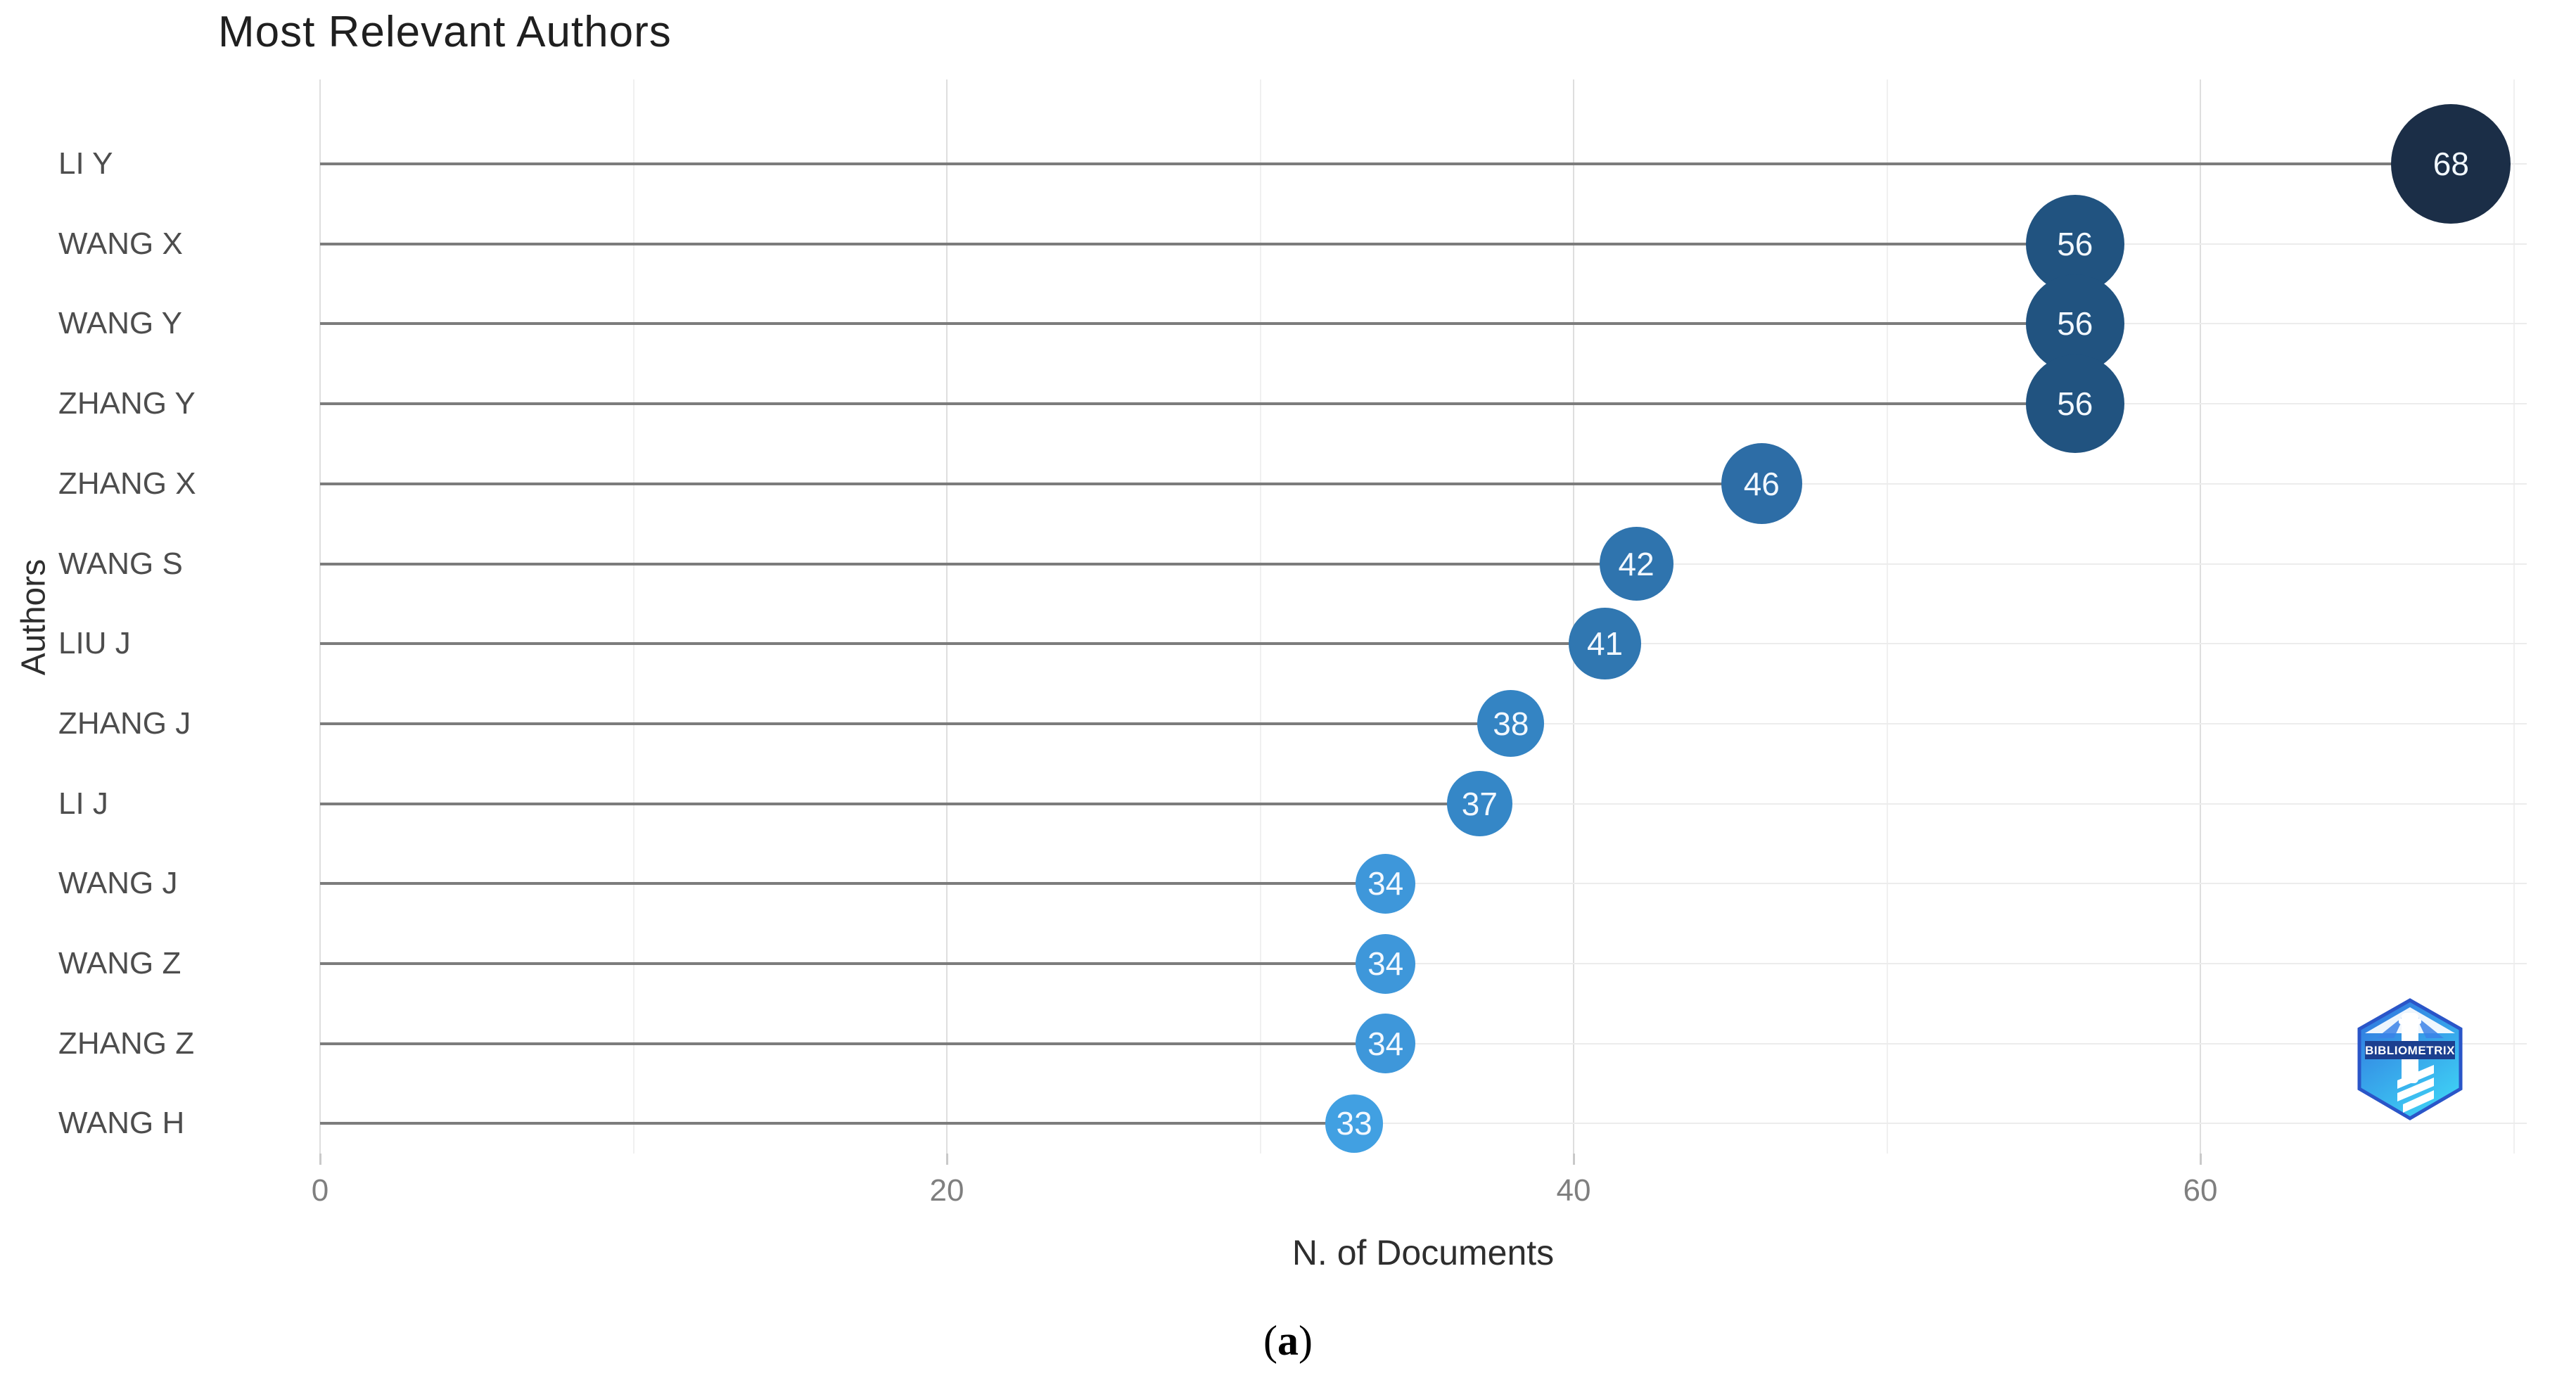  I want to click on data-point: 37, so click(1479, 803).